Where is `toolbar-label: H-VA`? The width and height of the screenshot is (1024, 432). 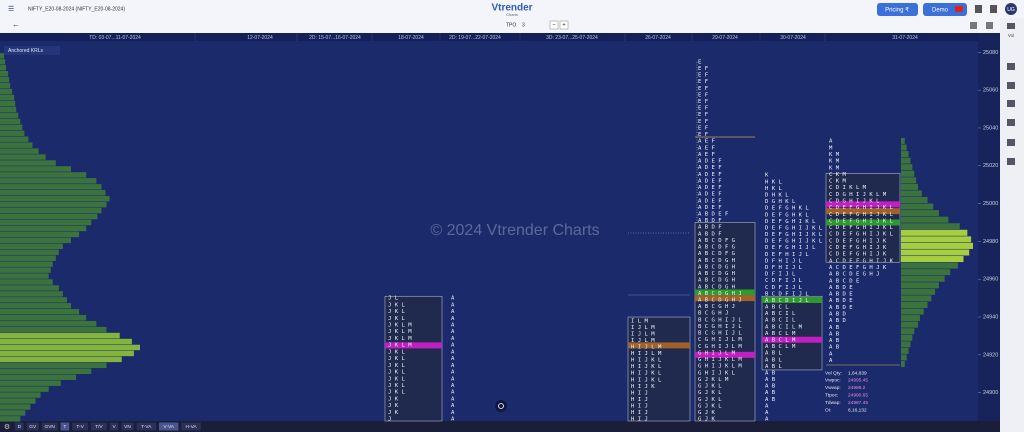 toolbar-label: H-VA is located at coordinates (192, 427).